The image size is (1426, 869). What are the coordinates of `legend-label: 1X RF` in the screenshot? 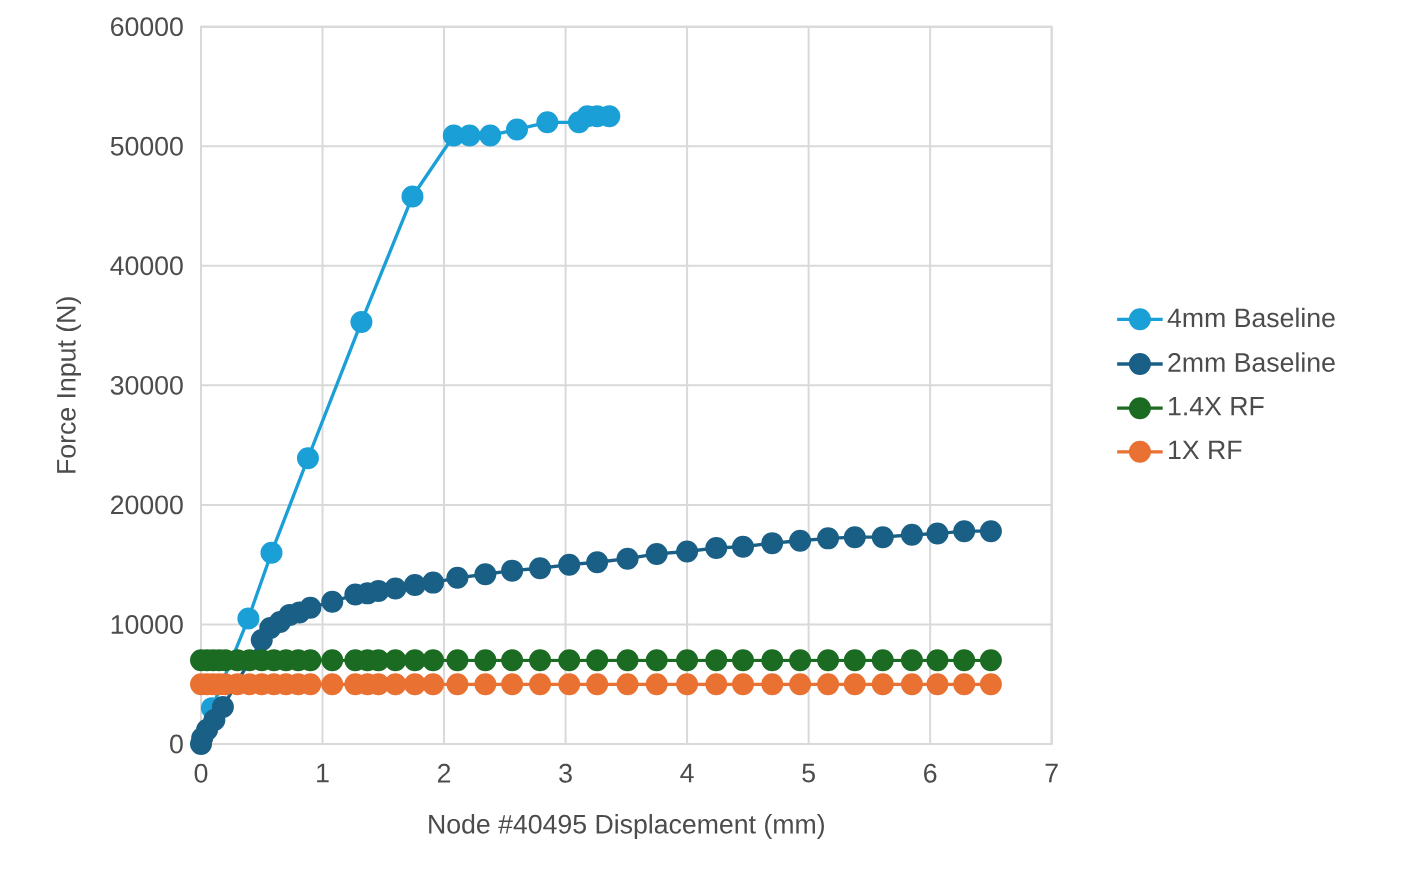 It's located at (1205, 450).